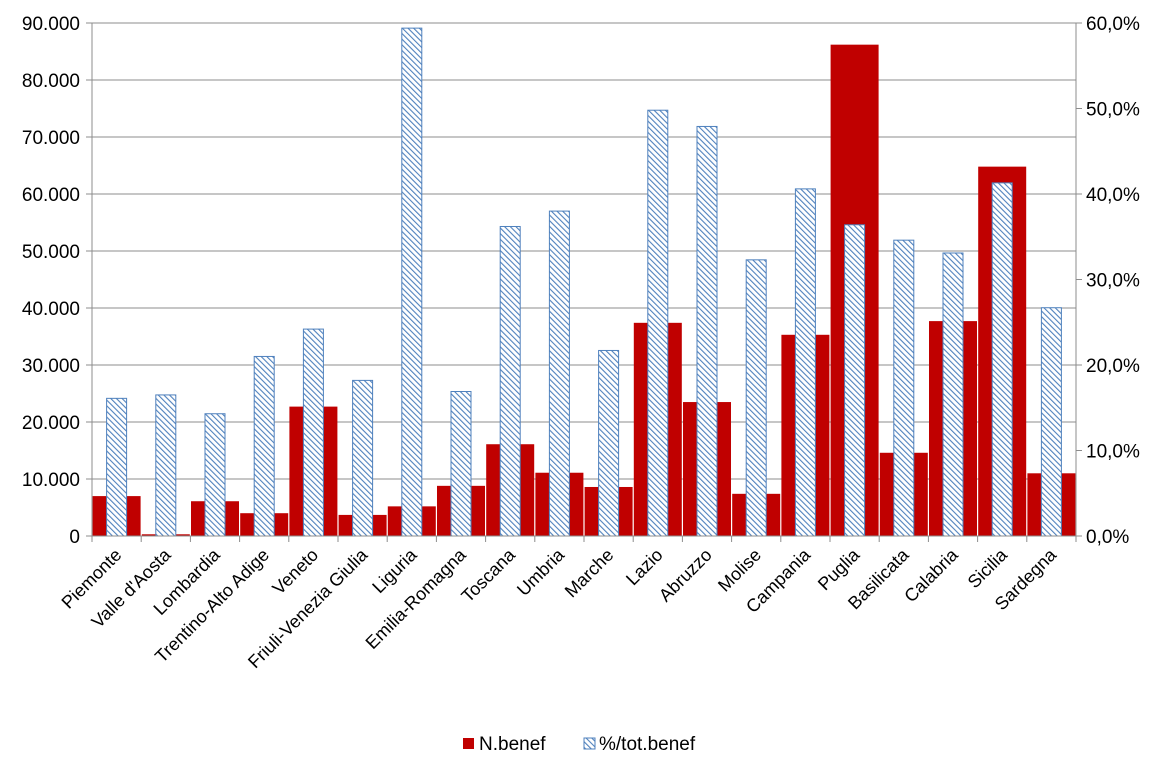 This screenshot has width=1165, height=766. I want to click on right-tick-label: 60,0%, so click(1113, 24).